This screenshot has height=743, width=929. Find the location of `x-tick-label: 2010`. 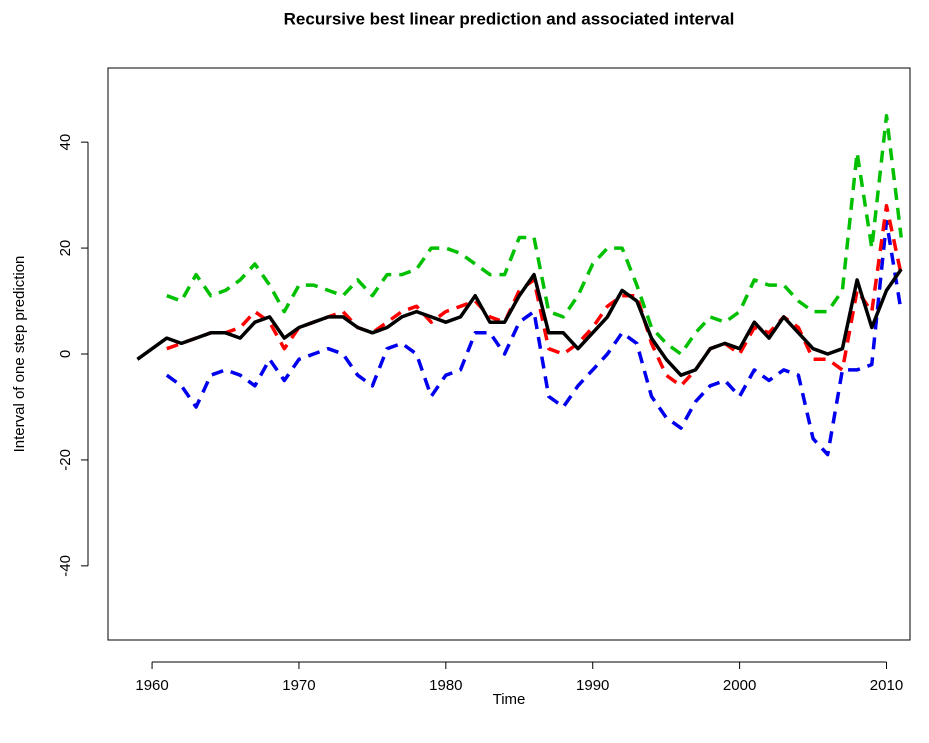

x-tick-label: 2010 is located at coordinates (886, 685).